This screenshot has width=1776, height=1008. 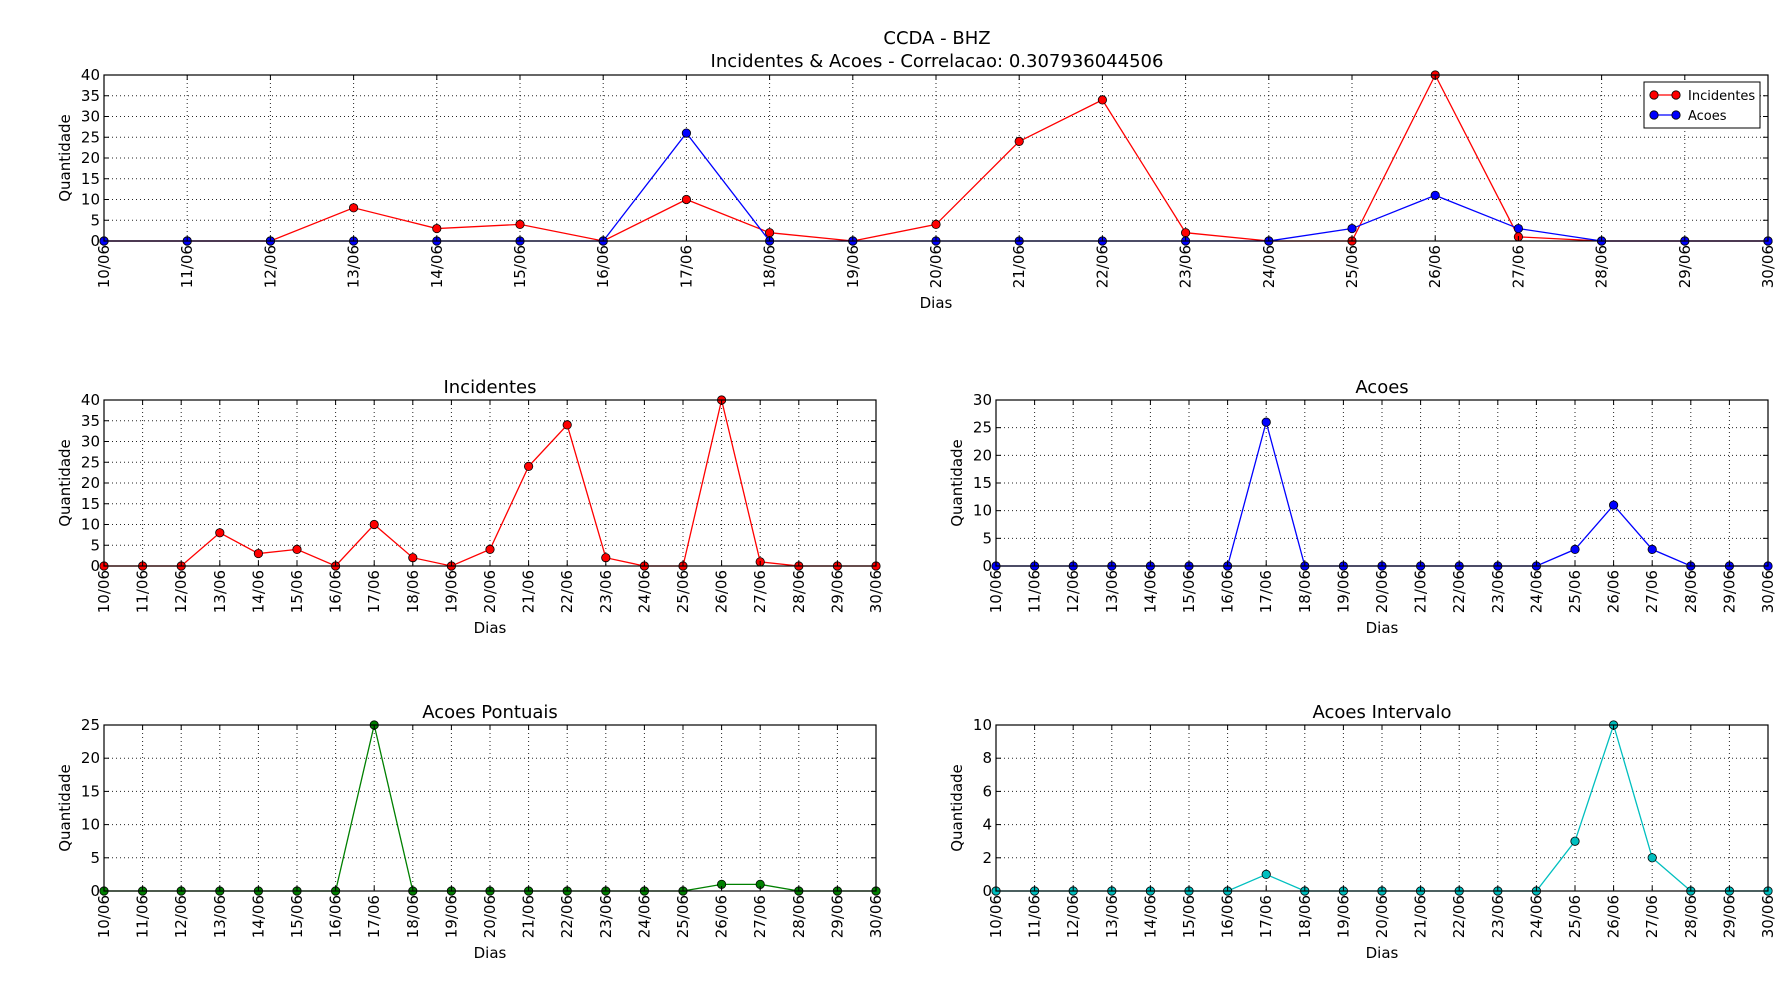 I want to click on y-tick-label: 20, so click(x=90, y=158).